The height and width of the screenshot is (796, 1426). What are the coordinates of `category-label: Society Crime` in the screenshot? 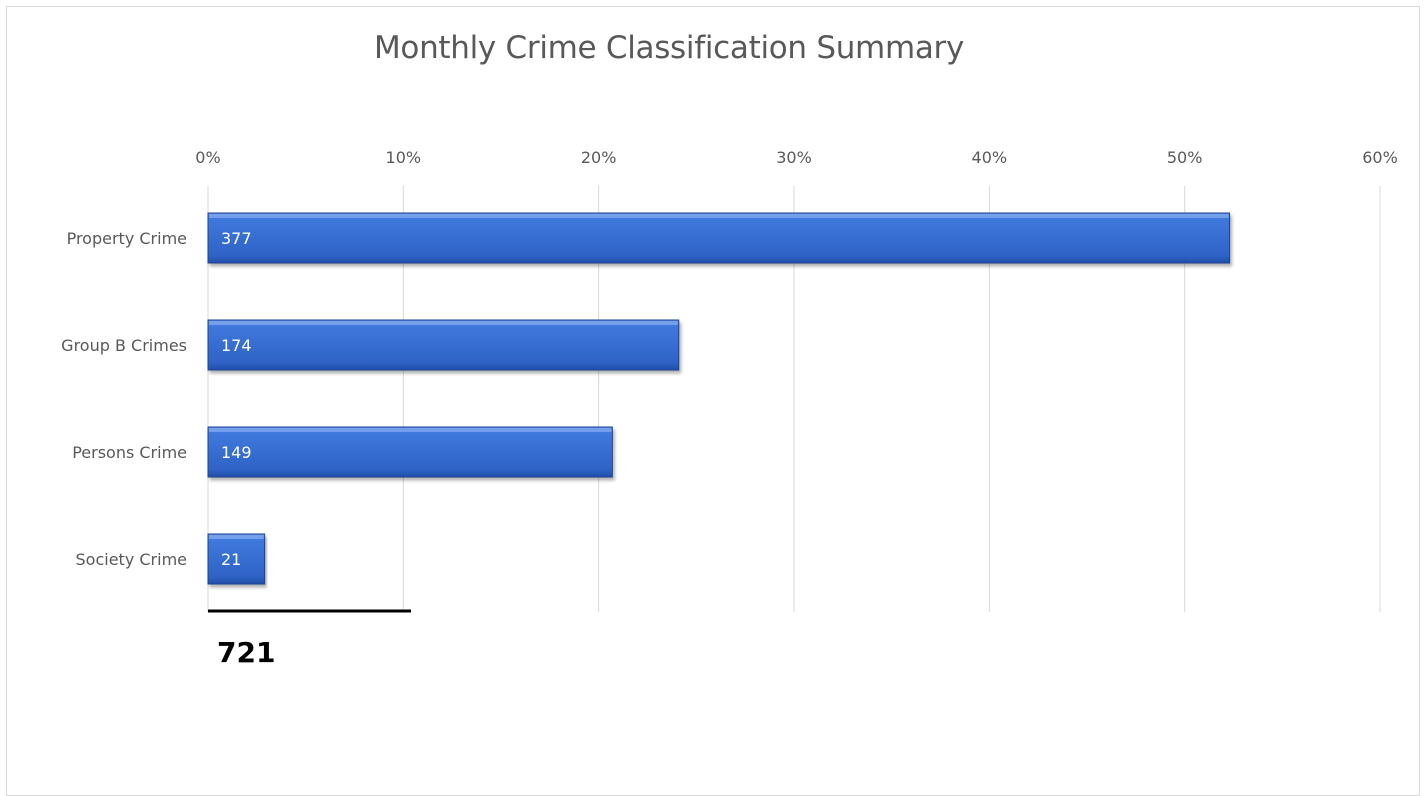 It's located at (131, 559).